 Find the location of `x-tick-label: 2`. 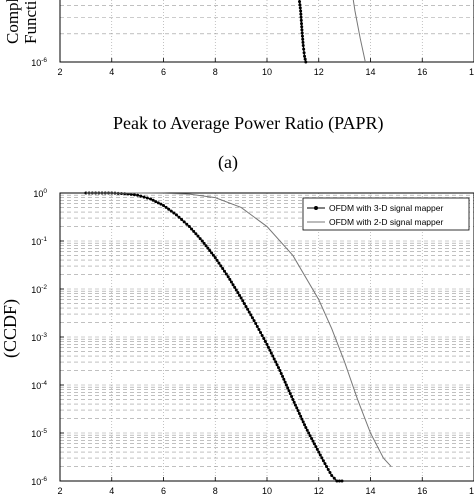

x-tick-label: 2 is located at coordinates (59, 490).